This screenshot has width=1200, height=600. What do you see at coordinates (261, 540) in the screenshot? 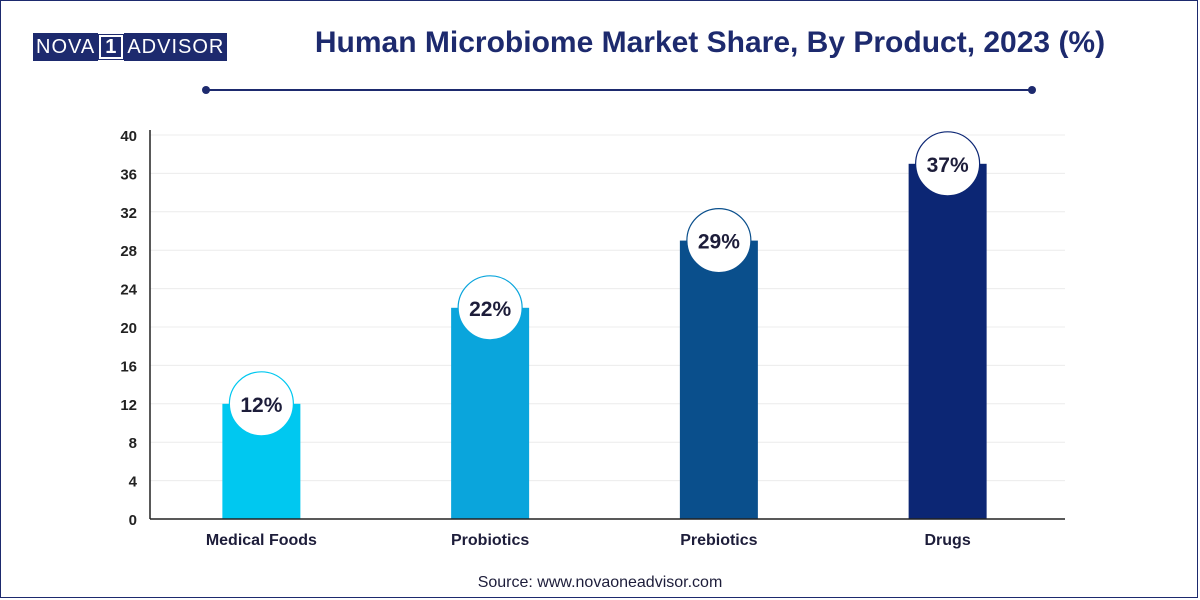
I see `x-tick-label: Medical Foods` at bounding box center [261, 540].